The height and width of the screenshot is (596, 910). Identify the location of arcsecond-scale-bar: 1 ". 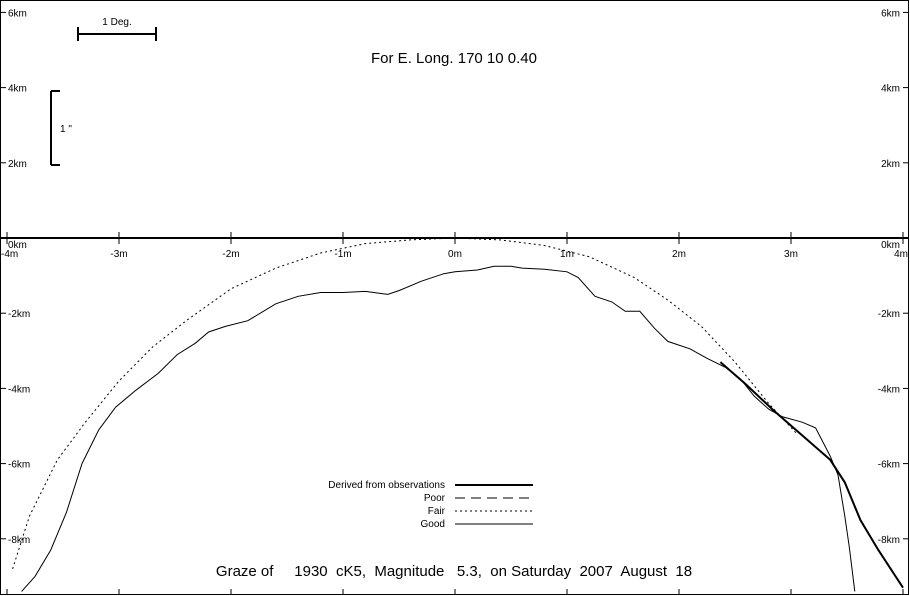
(61, 128).